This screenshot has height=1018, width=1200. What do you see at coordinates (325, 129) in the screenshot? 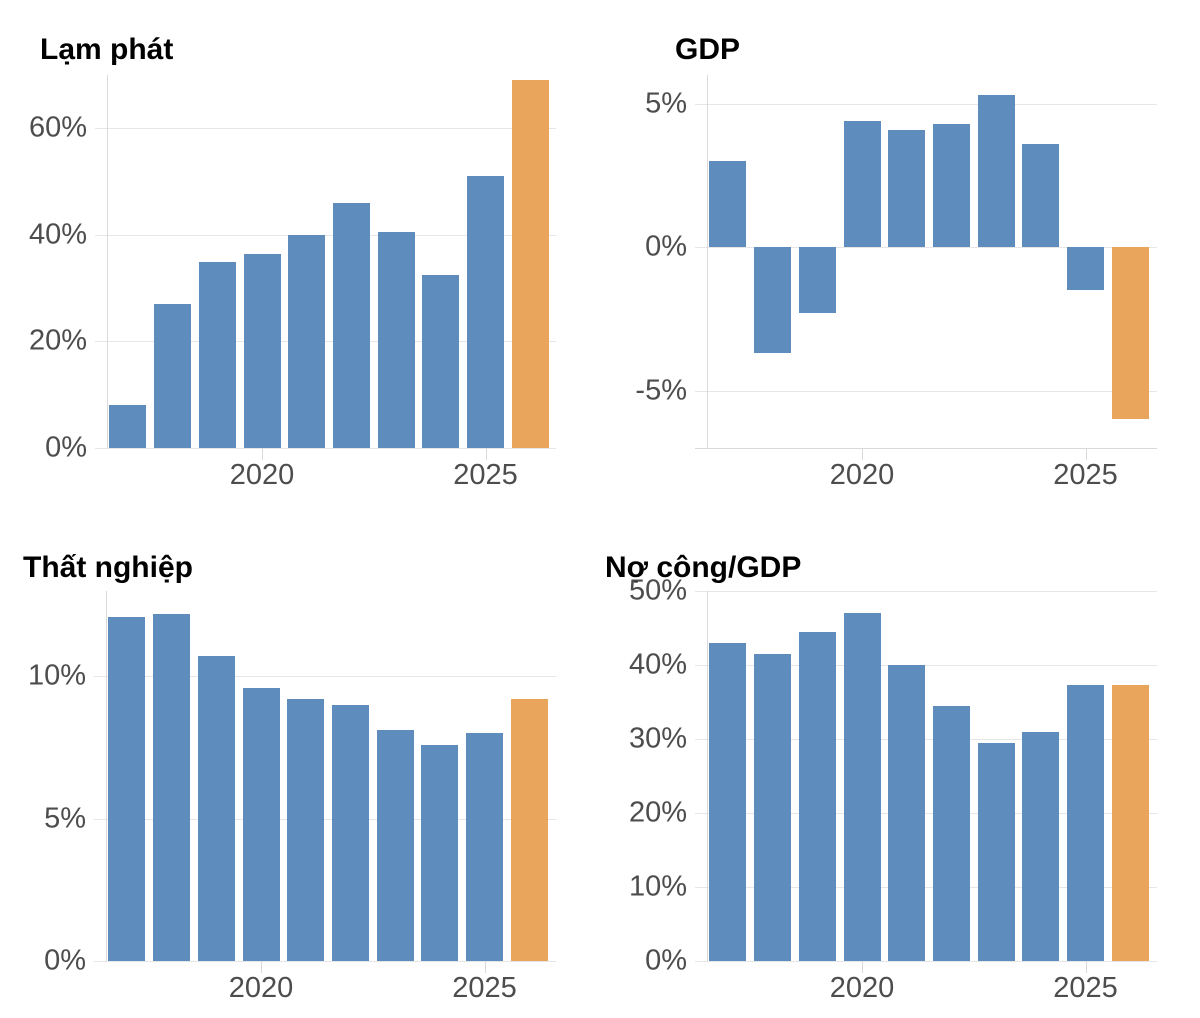
I see `gridline-60%` at bounding box center [325, 129].